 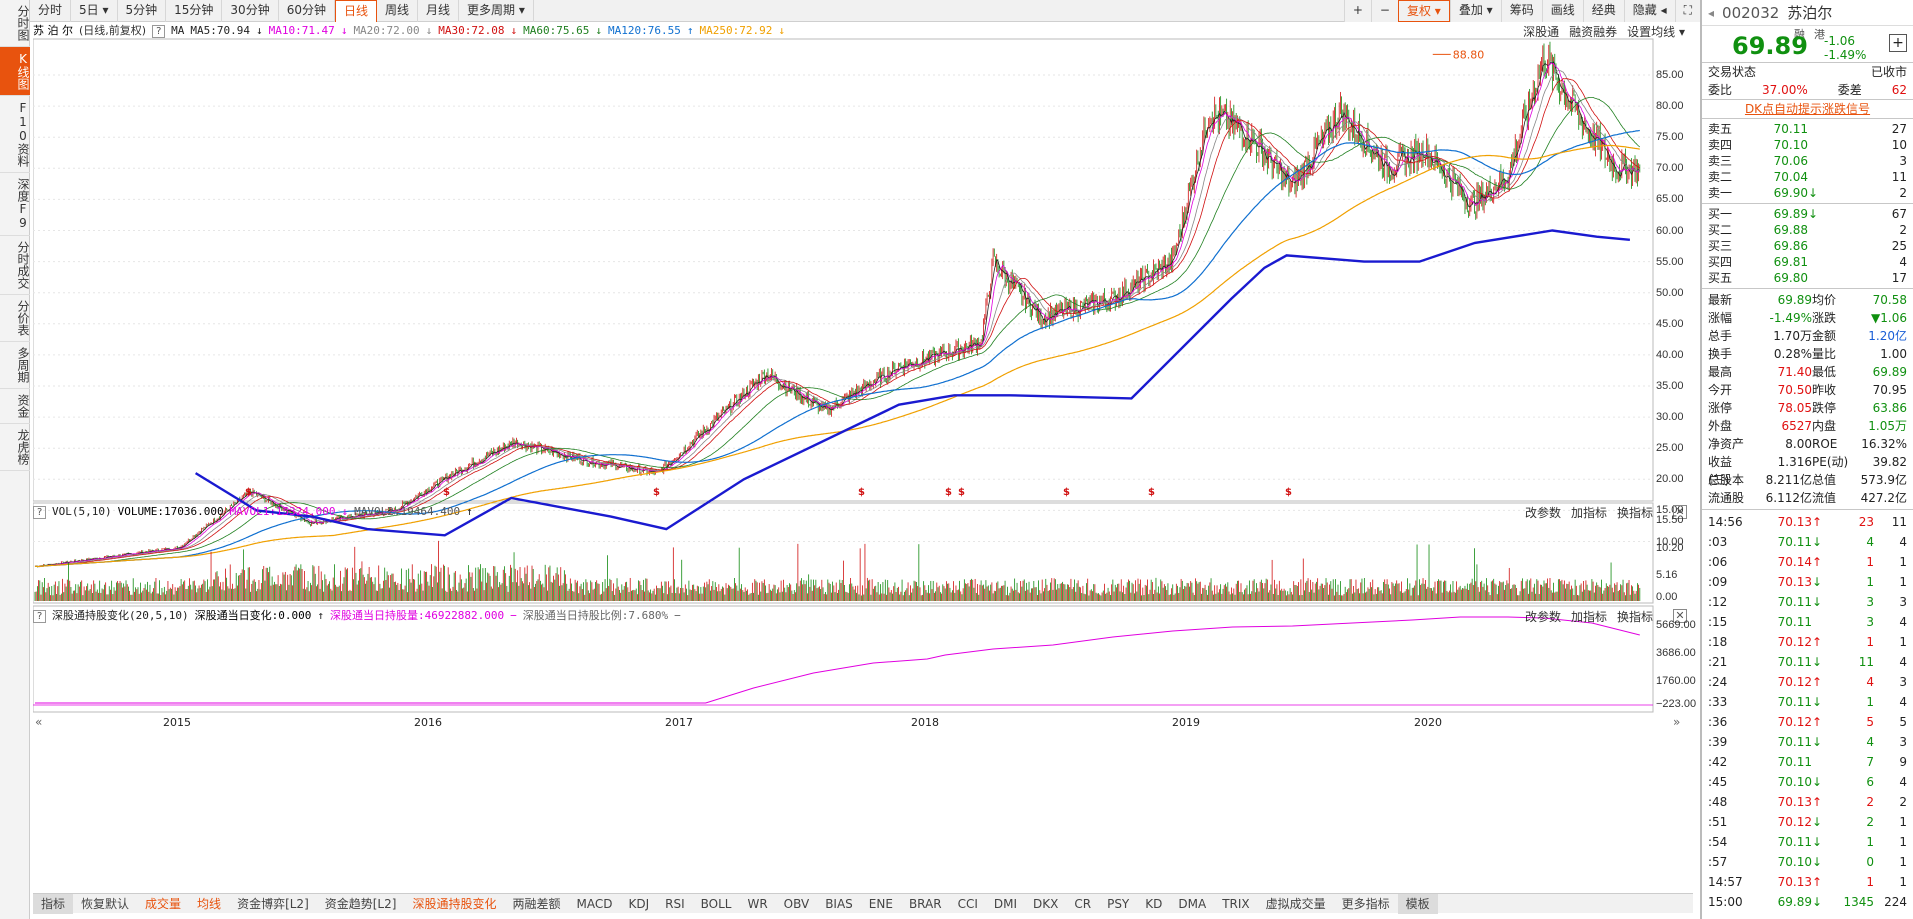 I want to click on add-watchlist-icon: +, so click(x=1898, y=43).